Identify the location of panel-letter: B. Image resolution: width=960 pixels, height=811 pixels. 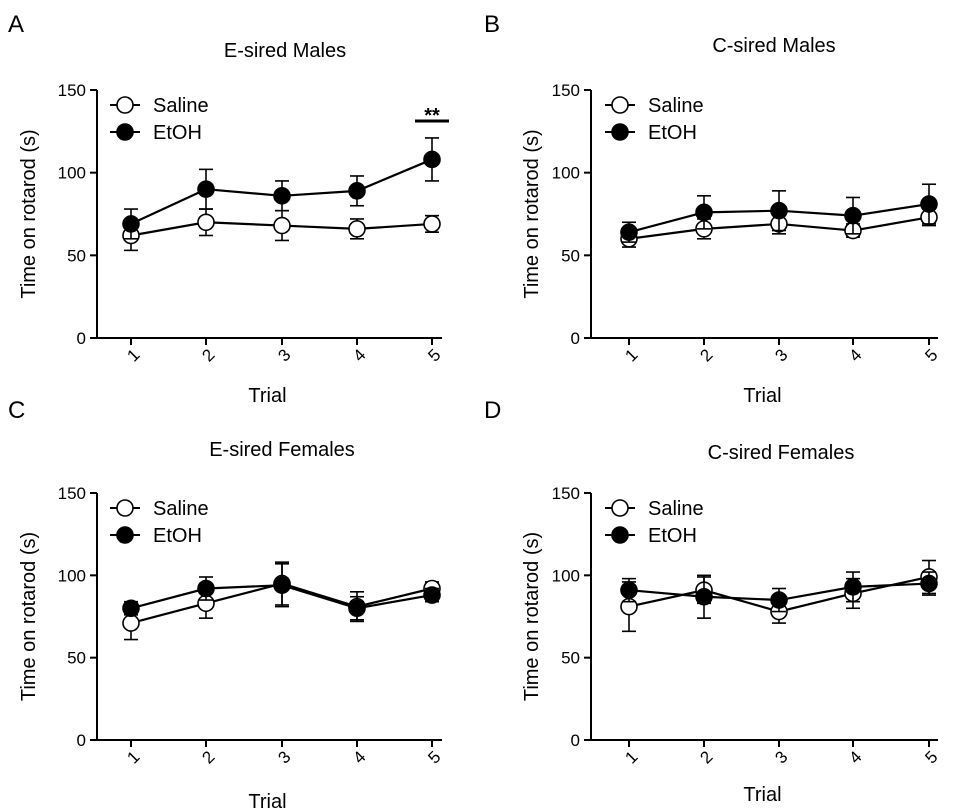
(492, 24).